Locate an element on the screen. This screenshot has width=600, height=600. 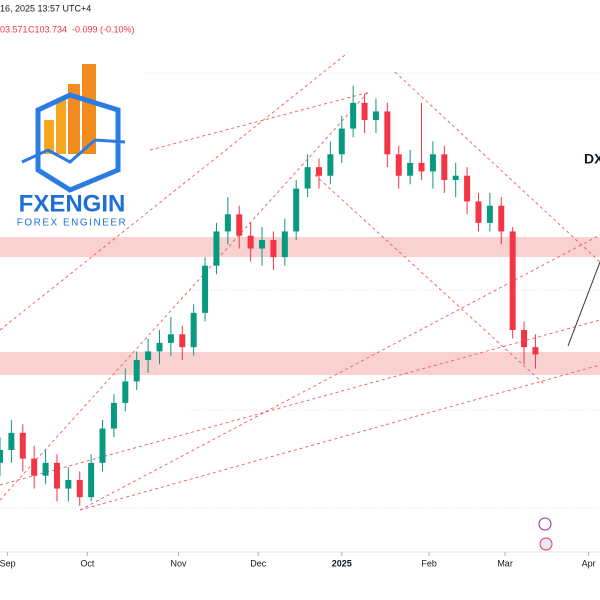
symbol-label: DX is located at coordinates (592, 159).